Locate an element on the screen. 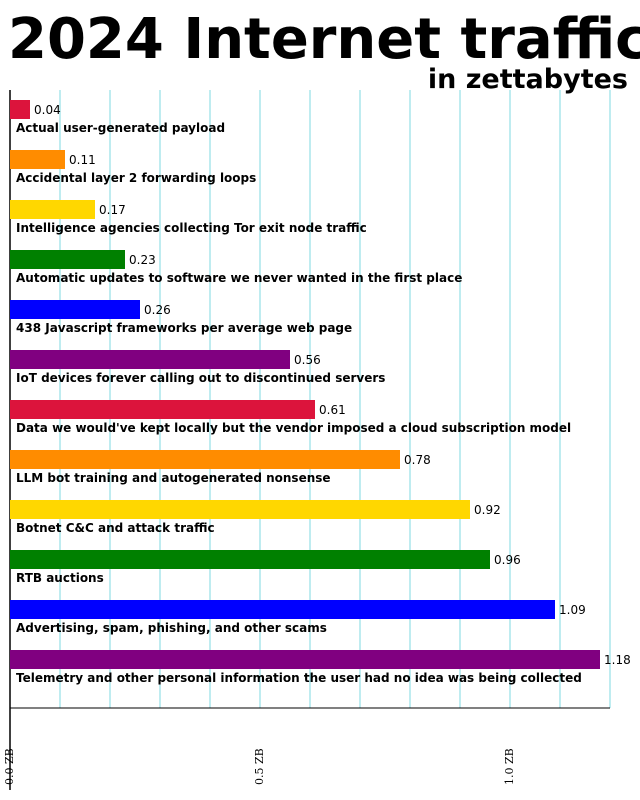  bar-value-label: 0.23 is located at coordinates (142, 260).